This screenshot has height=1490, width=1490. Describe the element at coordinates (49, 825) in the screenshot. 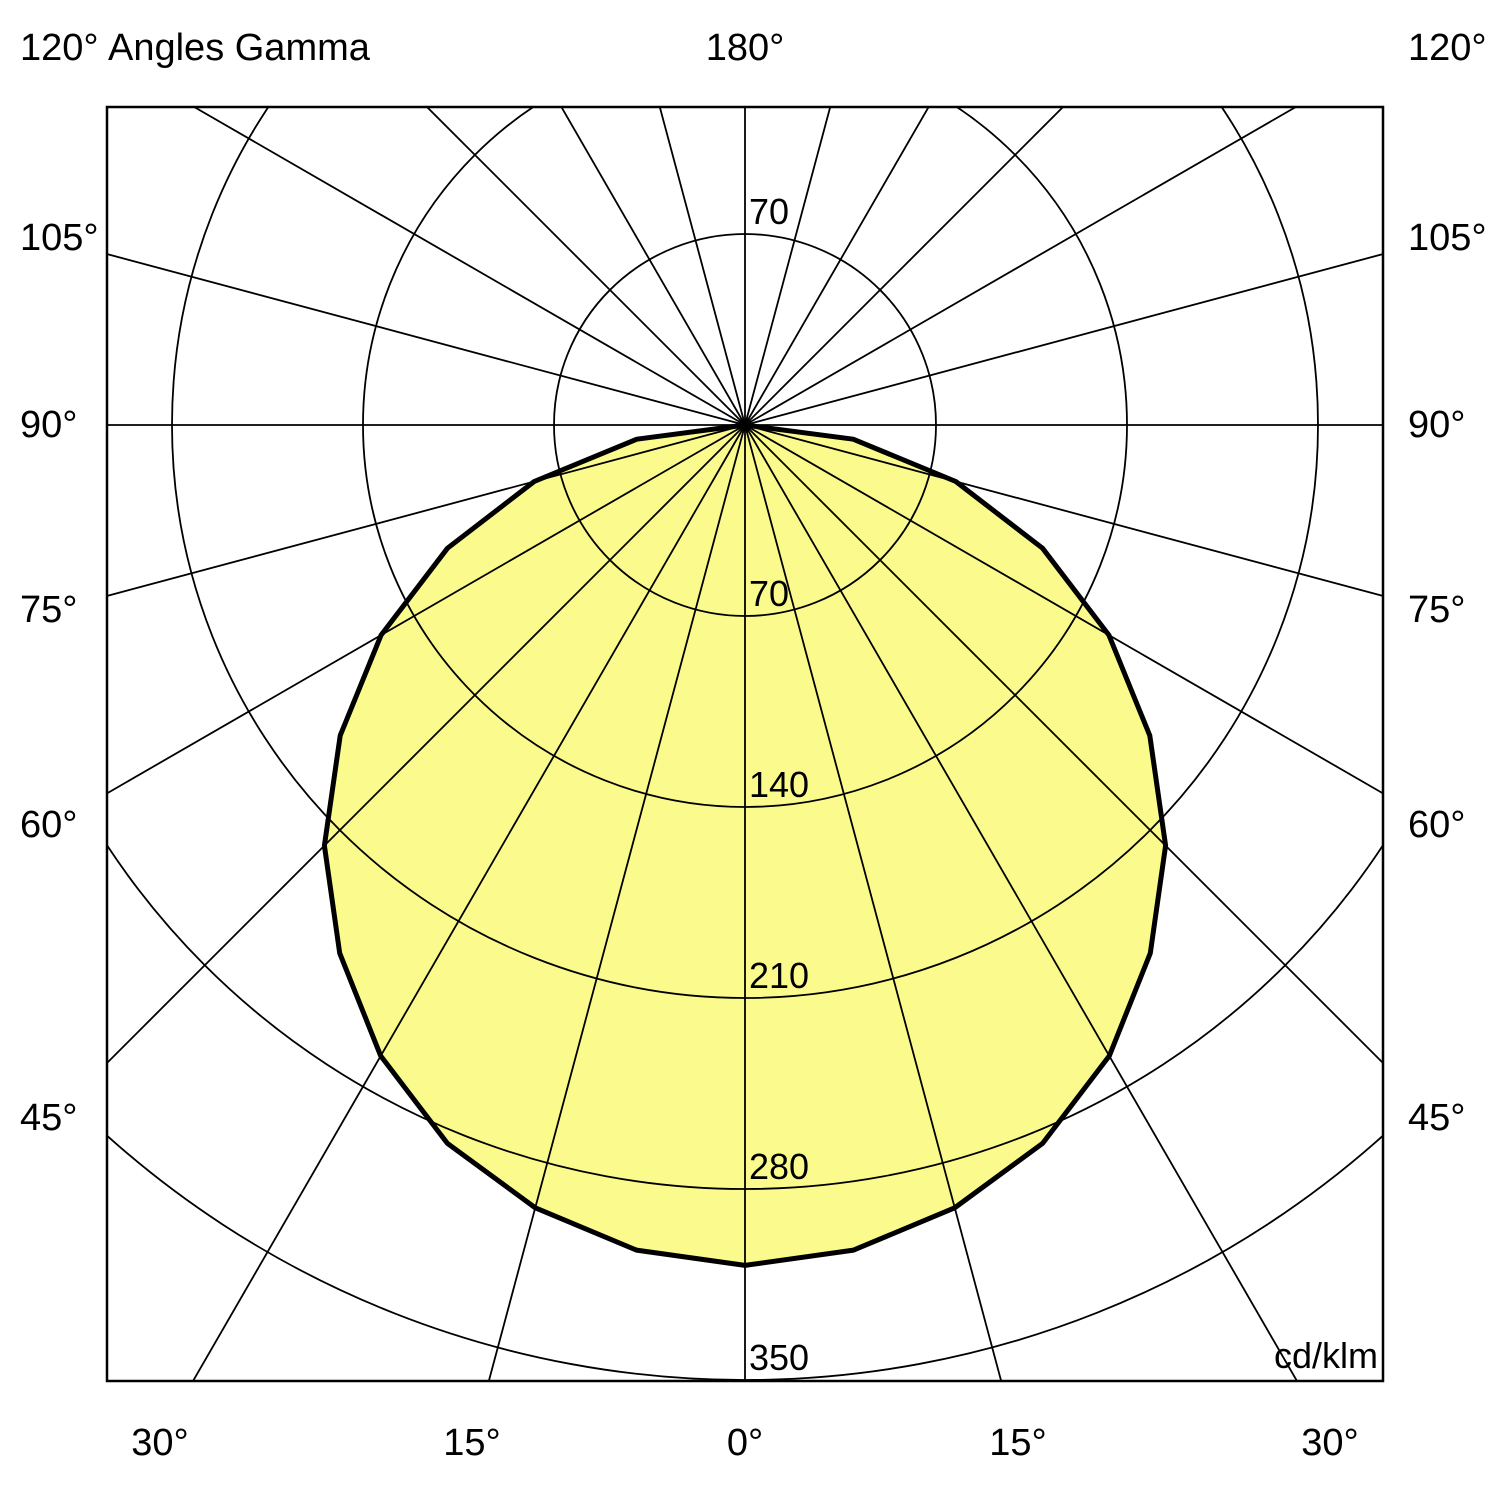

I see `gamma-axis-label-left-4: 60°` at that location.